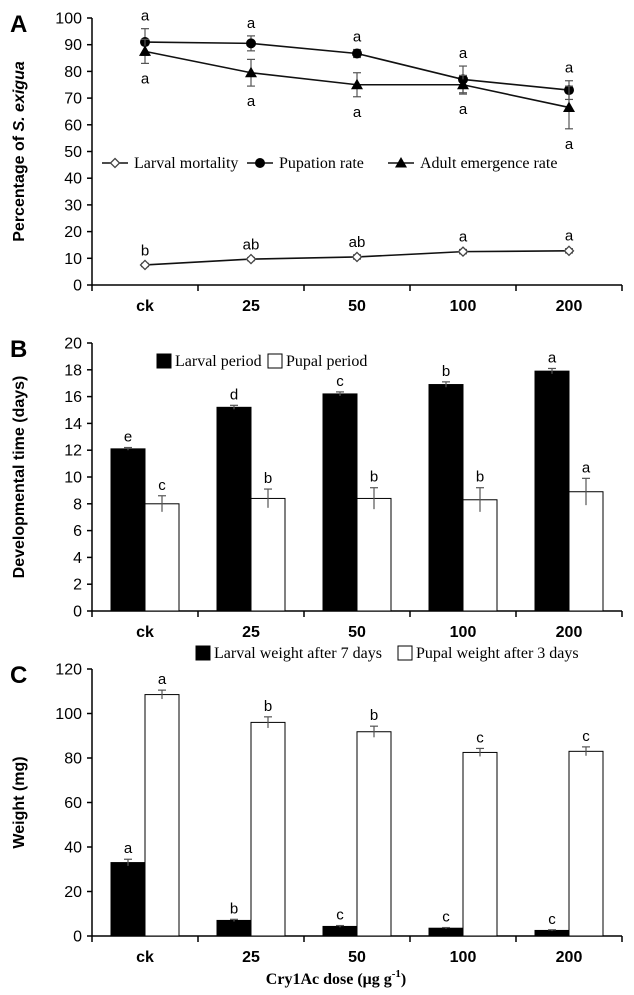 This screenshot has width=634, height=995. Describe the element at coordinates (18, 24) in the screenshot. I see `panel-label: A` at that location.